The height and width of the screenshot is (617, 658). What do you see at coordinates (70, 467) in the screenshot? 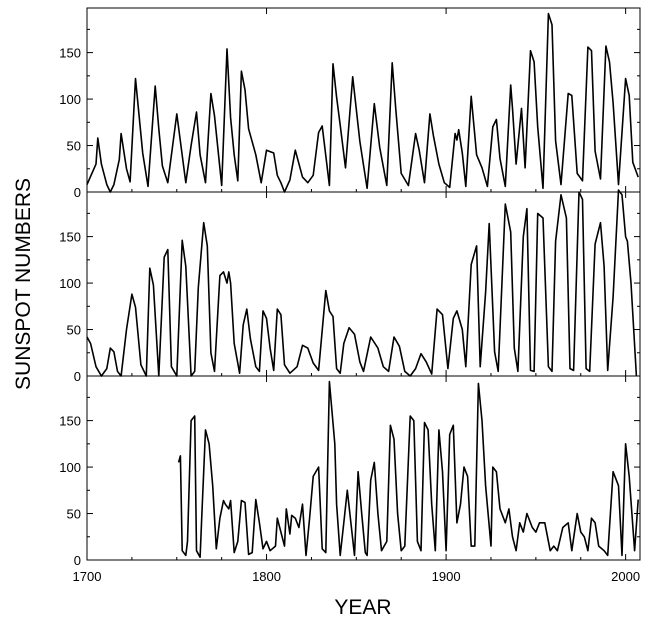
I see `panel-bottom-y-tick-label: 100` at bounding box center [70, 467].